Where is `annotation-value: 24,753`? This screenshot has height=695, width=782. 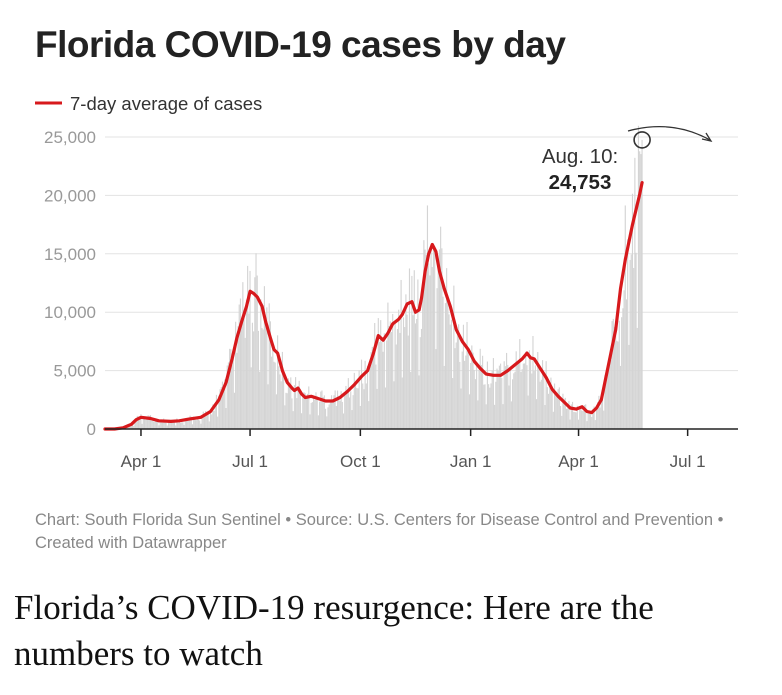
annotation-value: 24,753 is located at coordinates (580, 182).